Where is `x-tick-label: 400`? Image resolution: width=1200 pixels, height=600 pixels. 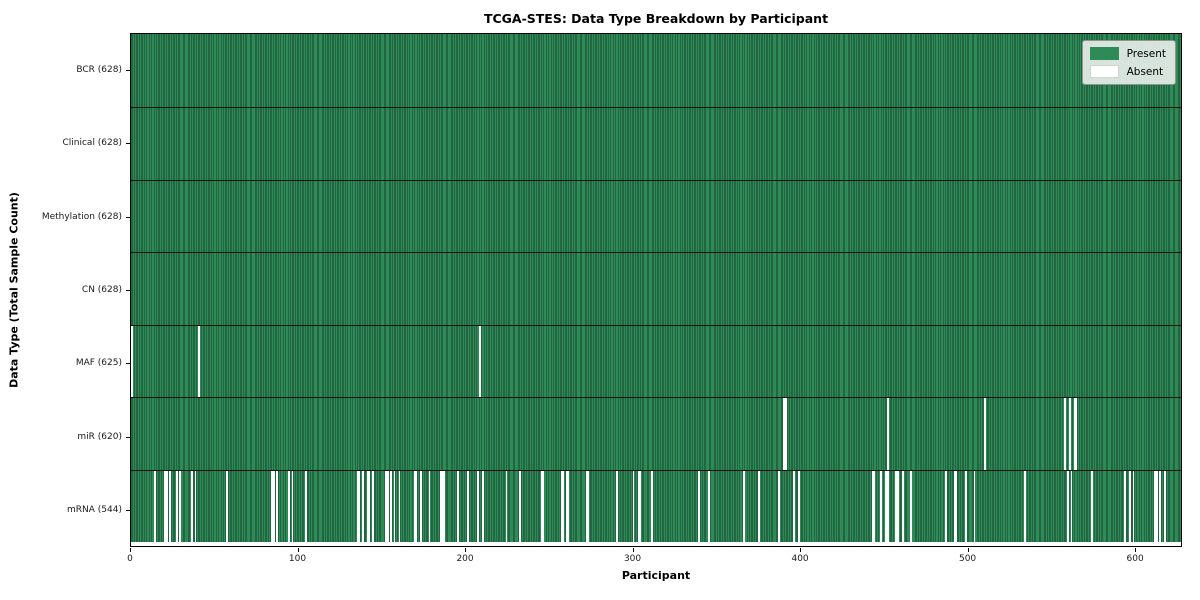
x-tick-label: 400 is located at coordinates (800, 559).